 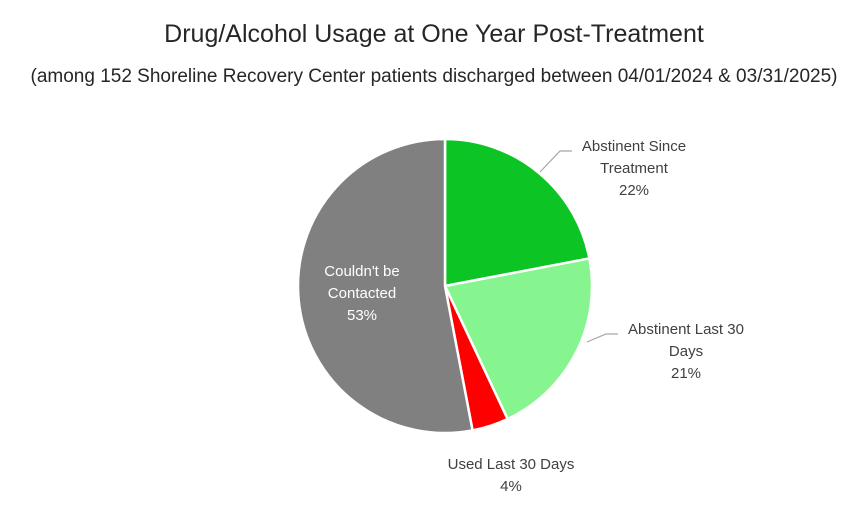 I want to click on slice-label-group: Abstinent Last 30 Days 21%, so click(x=686, y=351).